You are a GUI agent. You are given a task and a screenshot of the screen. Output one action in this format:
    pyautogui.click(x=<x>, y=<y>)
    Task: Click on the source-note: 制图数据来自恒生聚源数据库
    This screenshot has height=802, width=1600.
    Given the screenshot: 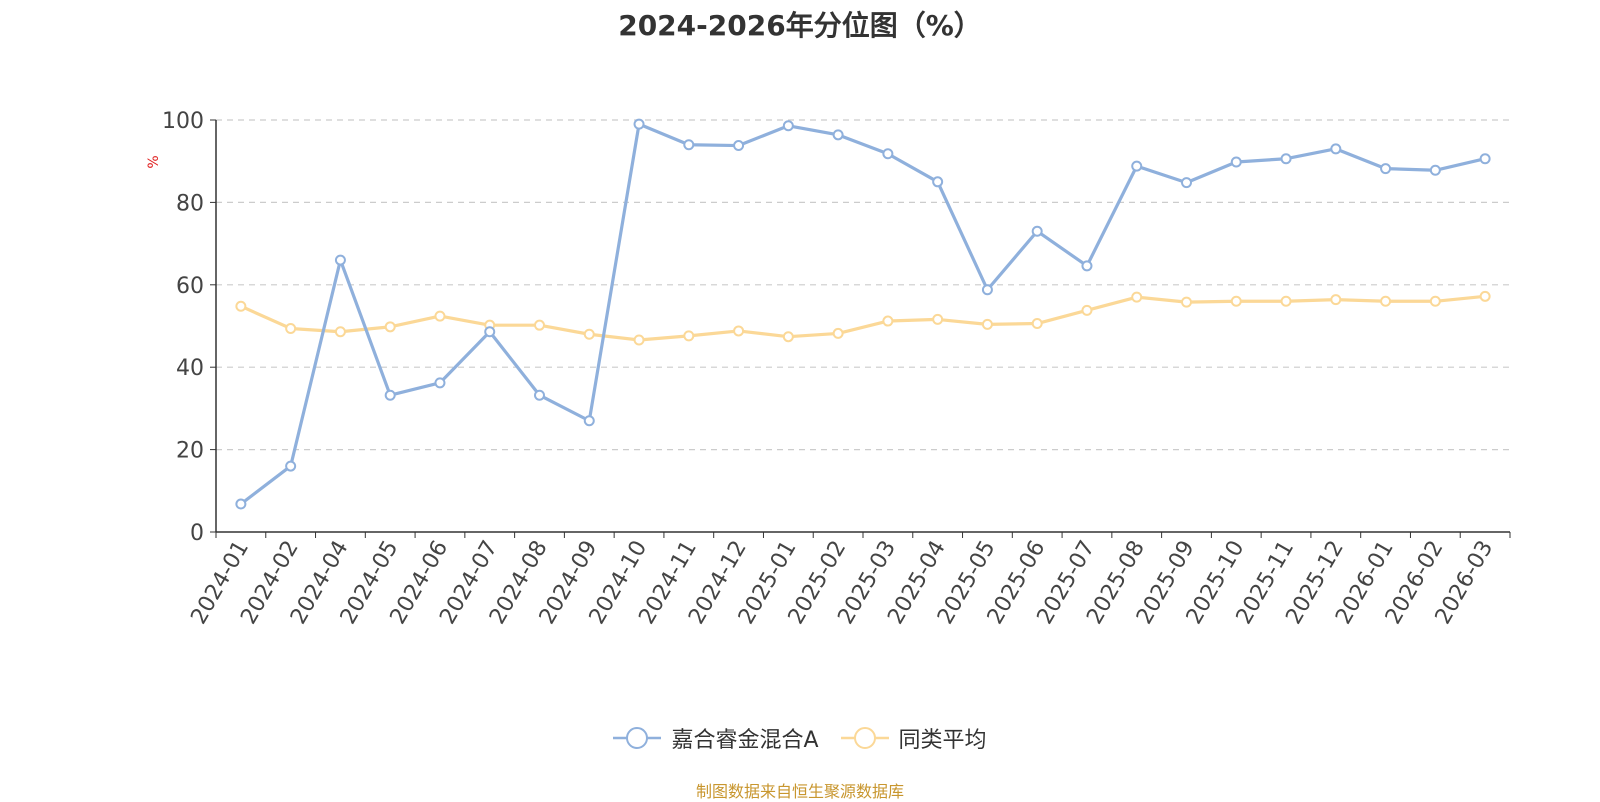 What is the action you would take?
    pyautogui.click(x=799, y=791)
    